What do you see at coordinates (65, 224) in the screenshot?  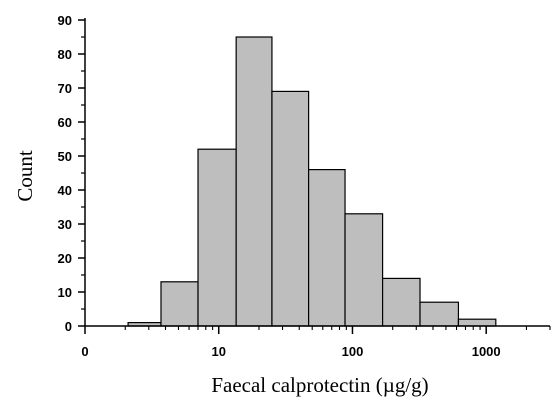 I see `y-tick-label-30: 30` at bounding box center [65, 224].